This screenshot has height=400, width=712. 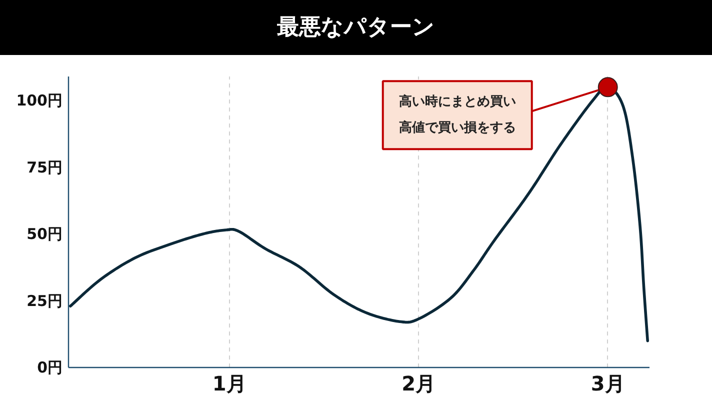 I want to click on chart-title: 最悪なパターン, so click(x=356, y=28).